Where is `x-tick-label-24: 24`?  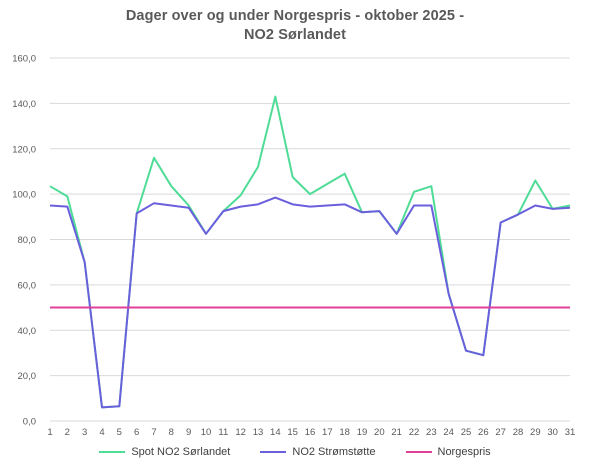
x-tick-label-24: 24 is located at coordinates (448, 432).